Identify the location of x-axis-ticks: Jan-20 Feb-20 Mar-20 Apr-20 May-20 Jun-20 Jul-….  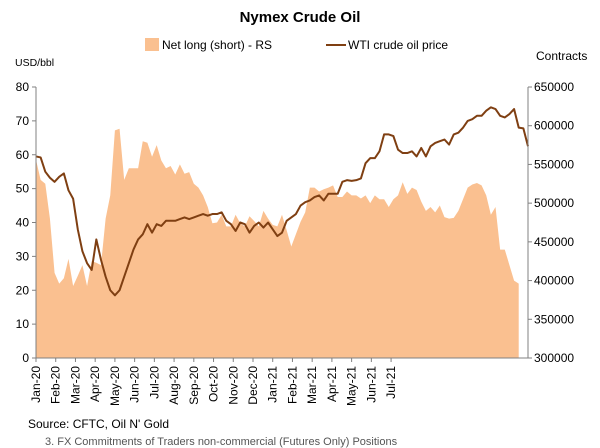
(213, 382).